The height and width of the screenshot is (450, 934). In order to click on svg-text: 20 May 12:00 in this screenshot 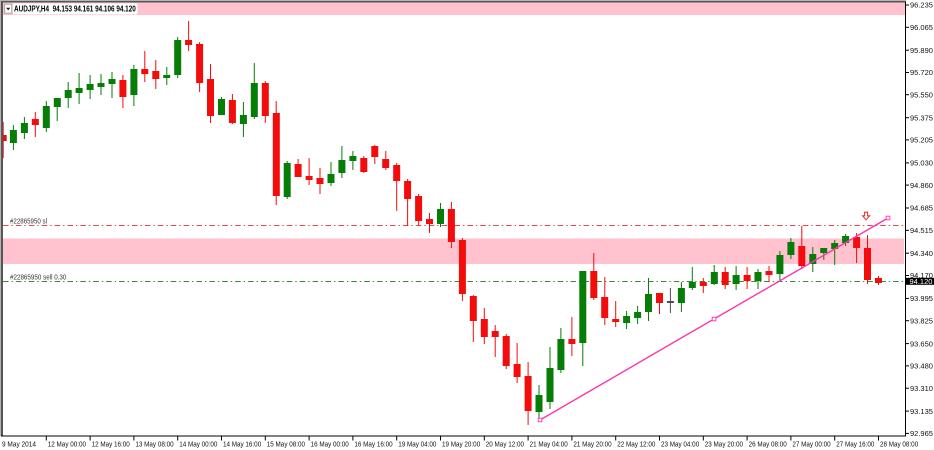, I will do `click(505, 444)`.